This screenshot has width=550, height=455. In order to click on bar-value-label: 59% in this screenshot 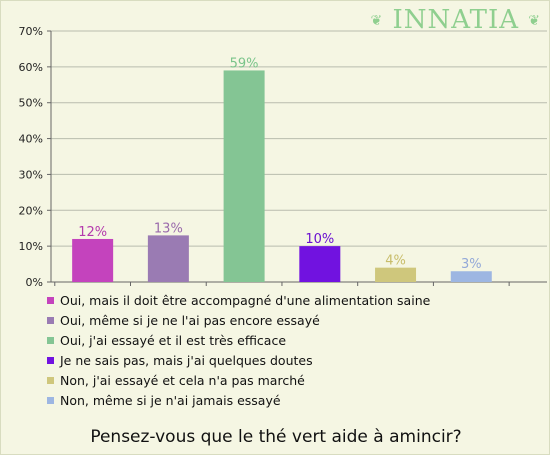, I will do `click(244, 63)`.